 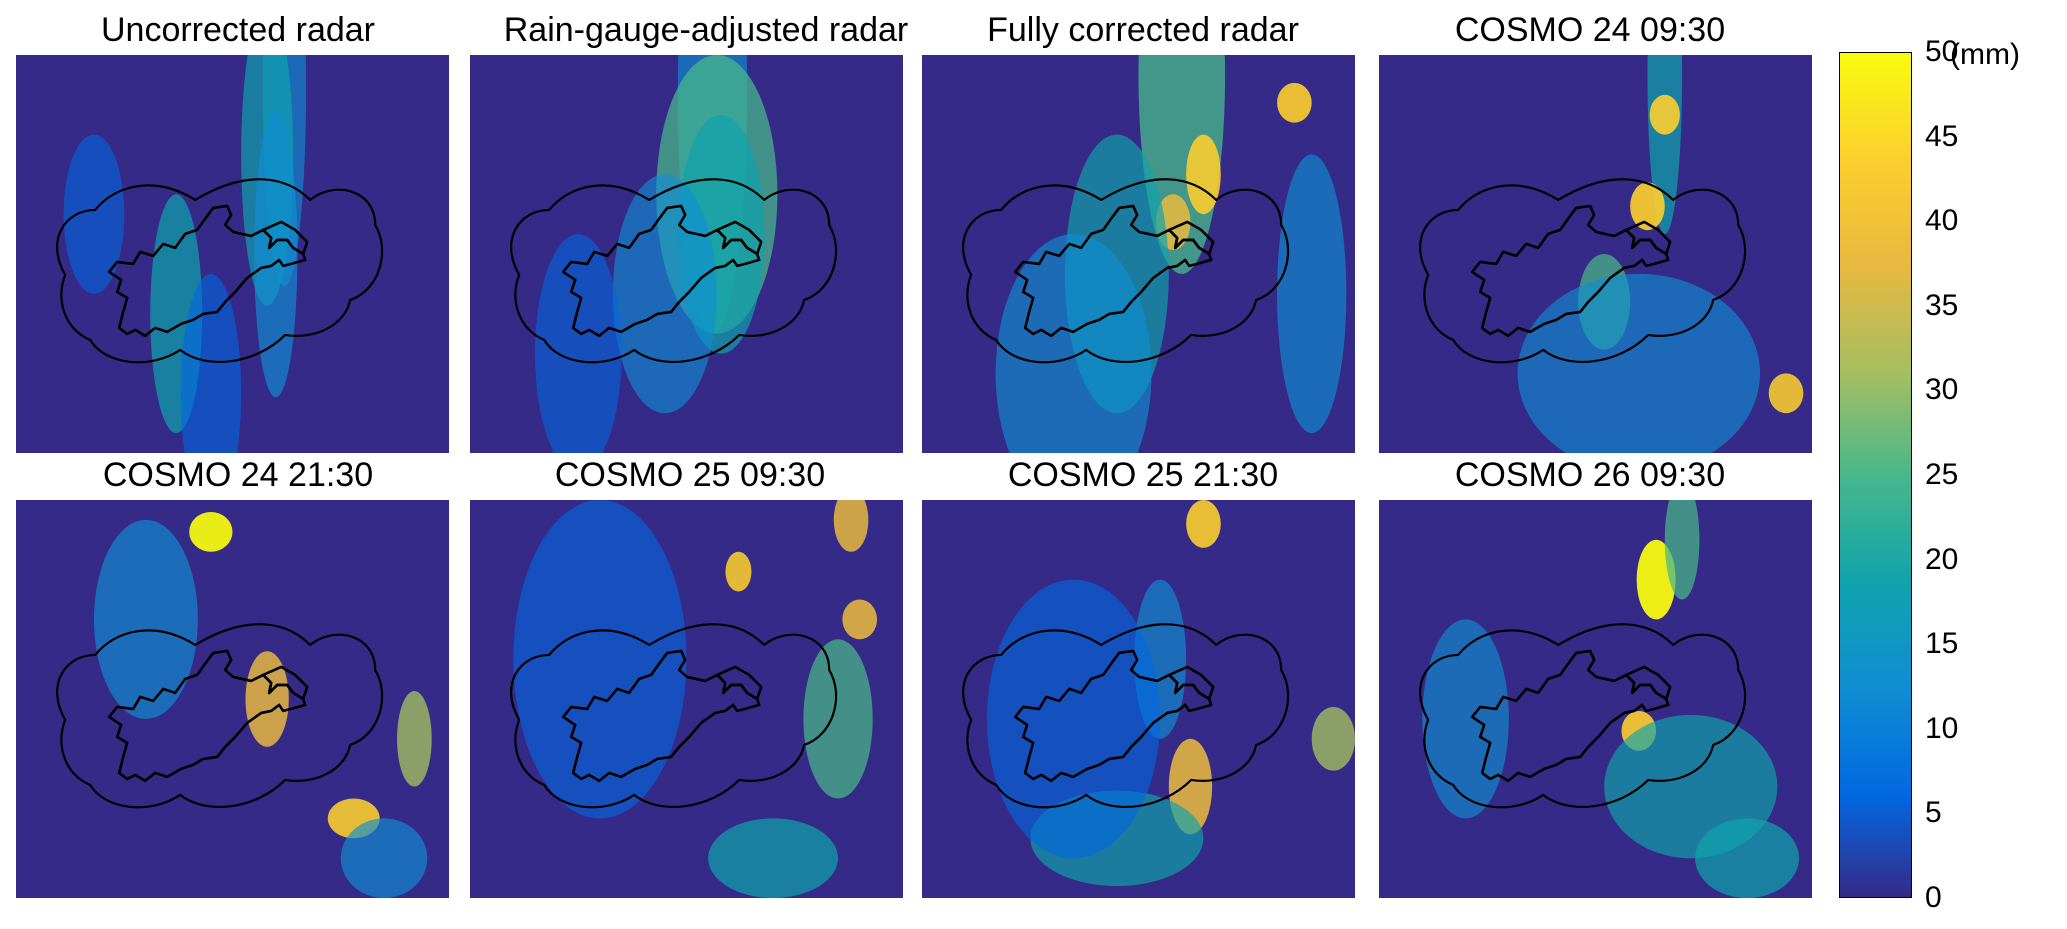 What do you see at coordinates (1143, 30) in the screenshot?
I see `panel-title: Fully corrected radar` at bounding box center [1143, 30].